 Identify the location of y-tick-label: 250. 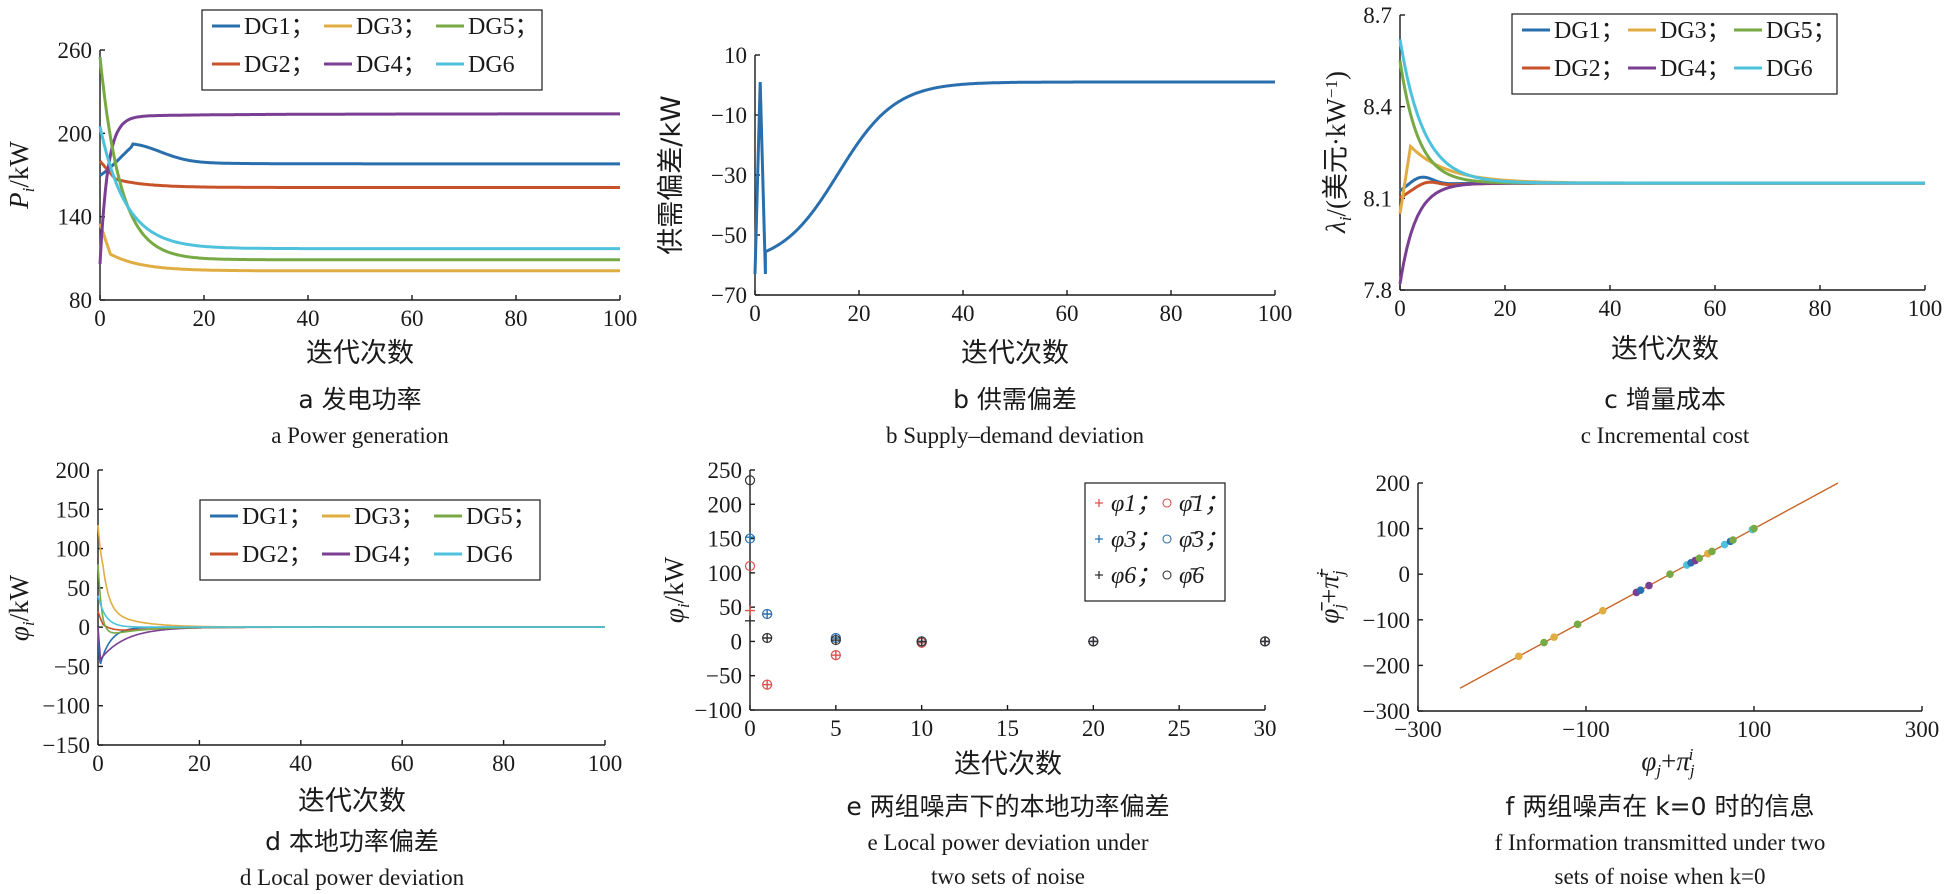
(725, 470).